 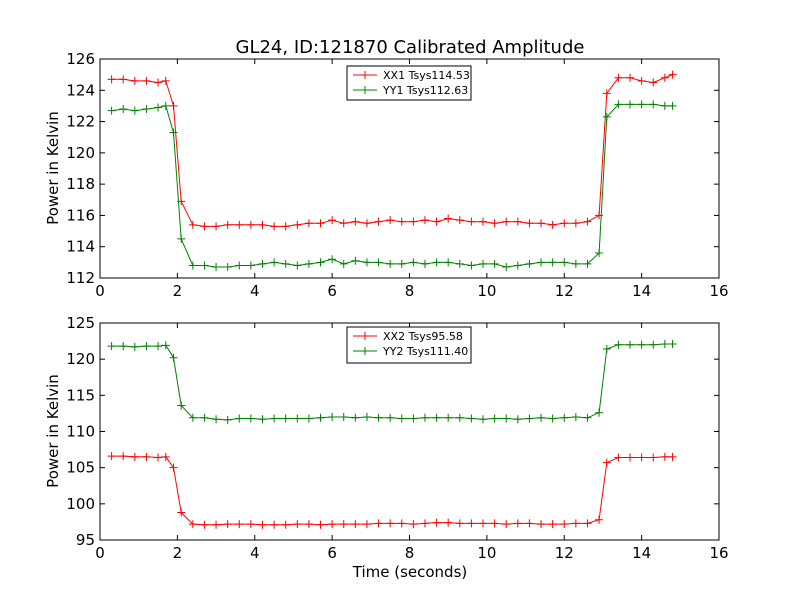 I want to click on chart-top-ytick-label: 120, so click(x=80, y=153).